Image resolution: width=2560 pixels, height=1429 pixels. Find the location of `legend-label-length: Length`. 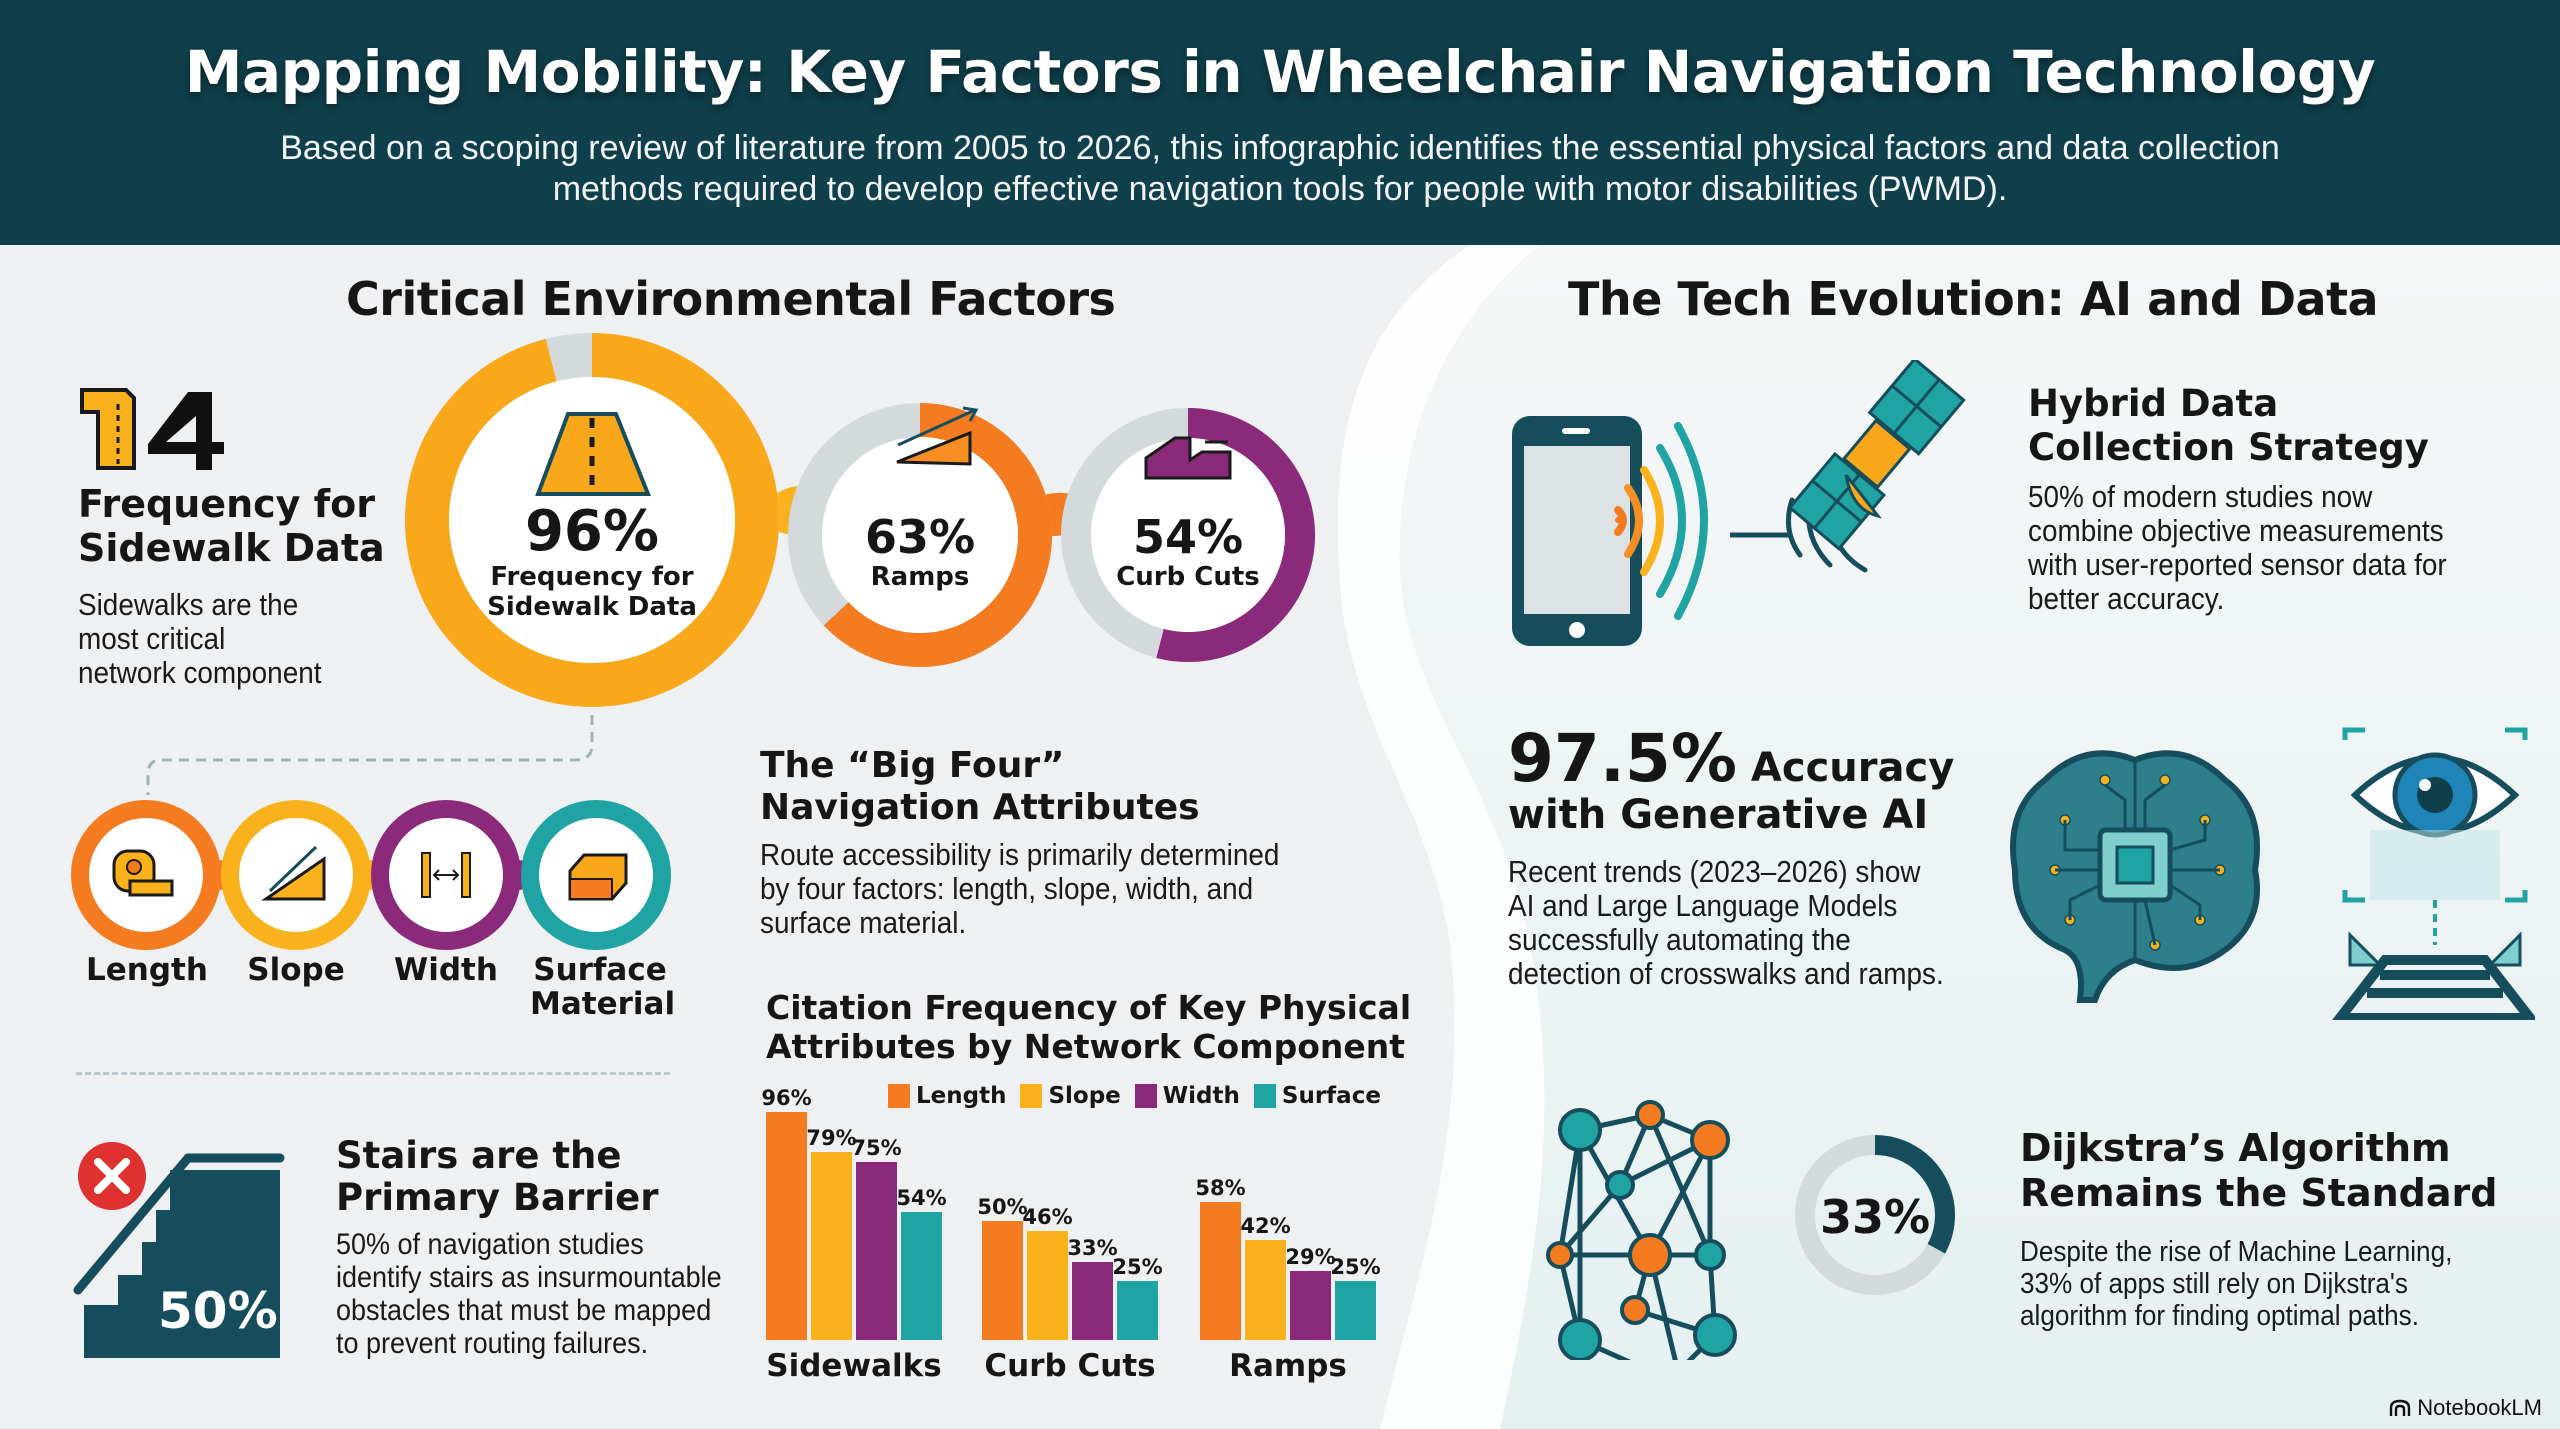

legend-label-length: Length is located at coordinates (961, 1096).